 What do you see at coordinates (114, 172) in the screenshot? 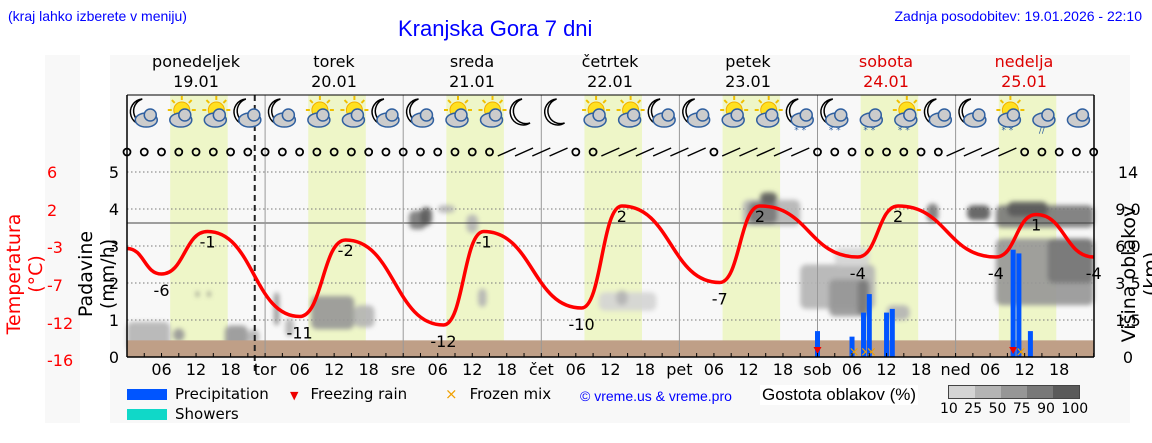
I see `precip-tick-label: 5` at bounding box center [114, 172].